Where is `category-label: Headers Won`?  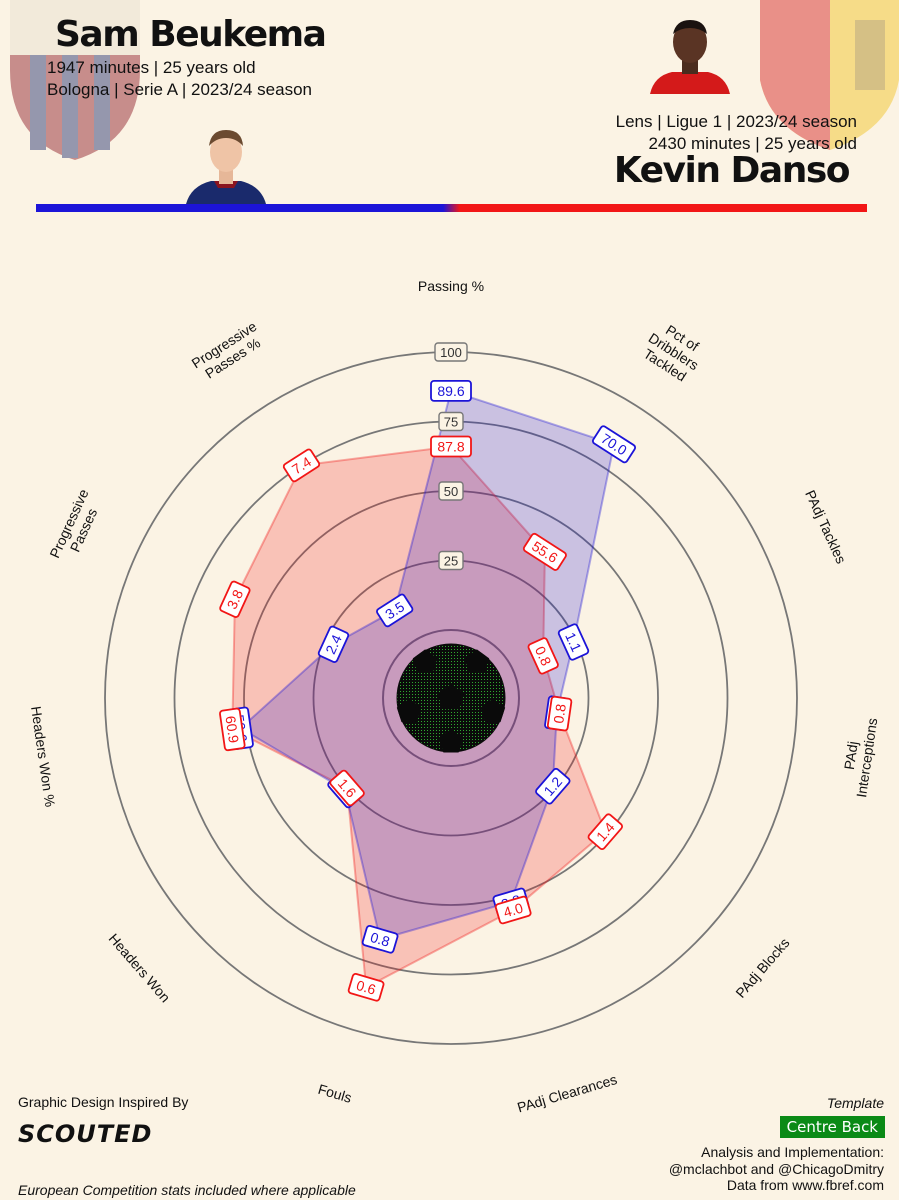 category-label: Headers Won is located at coordinates (140, 967).